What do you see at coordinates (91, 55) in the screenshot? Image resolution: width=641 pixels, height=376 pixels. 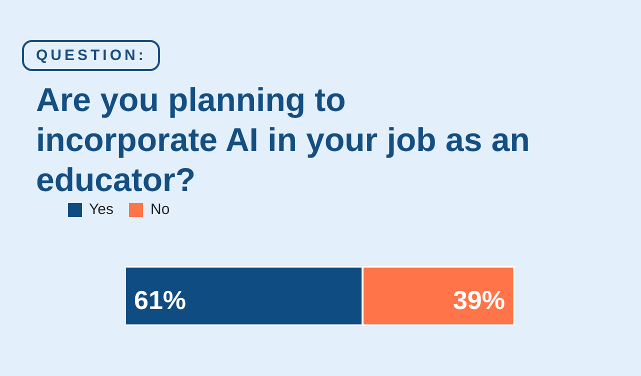 I see `text: QUESTION:` at bounding box center [91, 55].